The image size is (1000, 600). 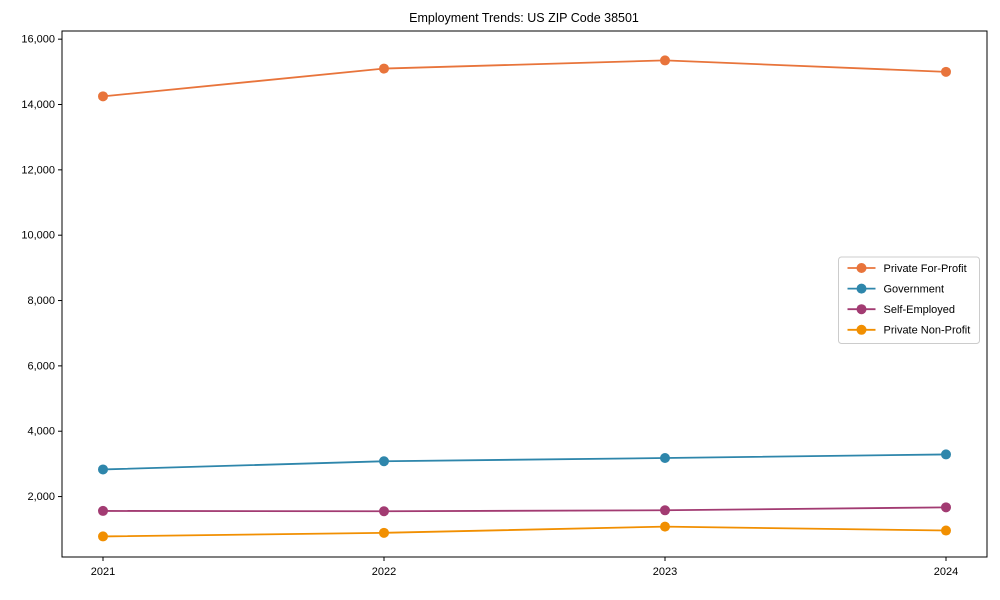 I want to click on marker-private-non-profit-2024, so click(x=946, y=530).